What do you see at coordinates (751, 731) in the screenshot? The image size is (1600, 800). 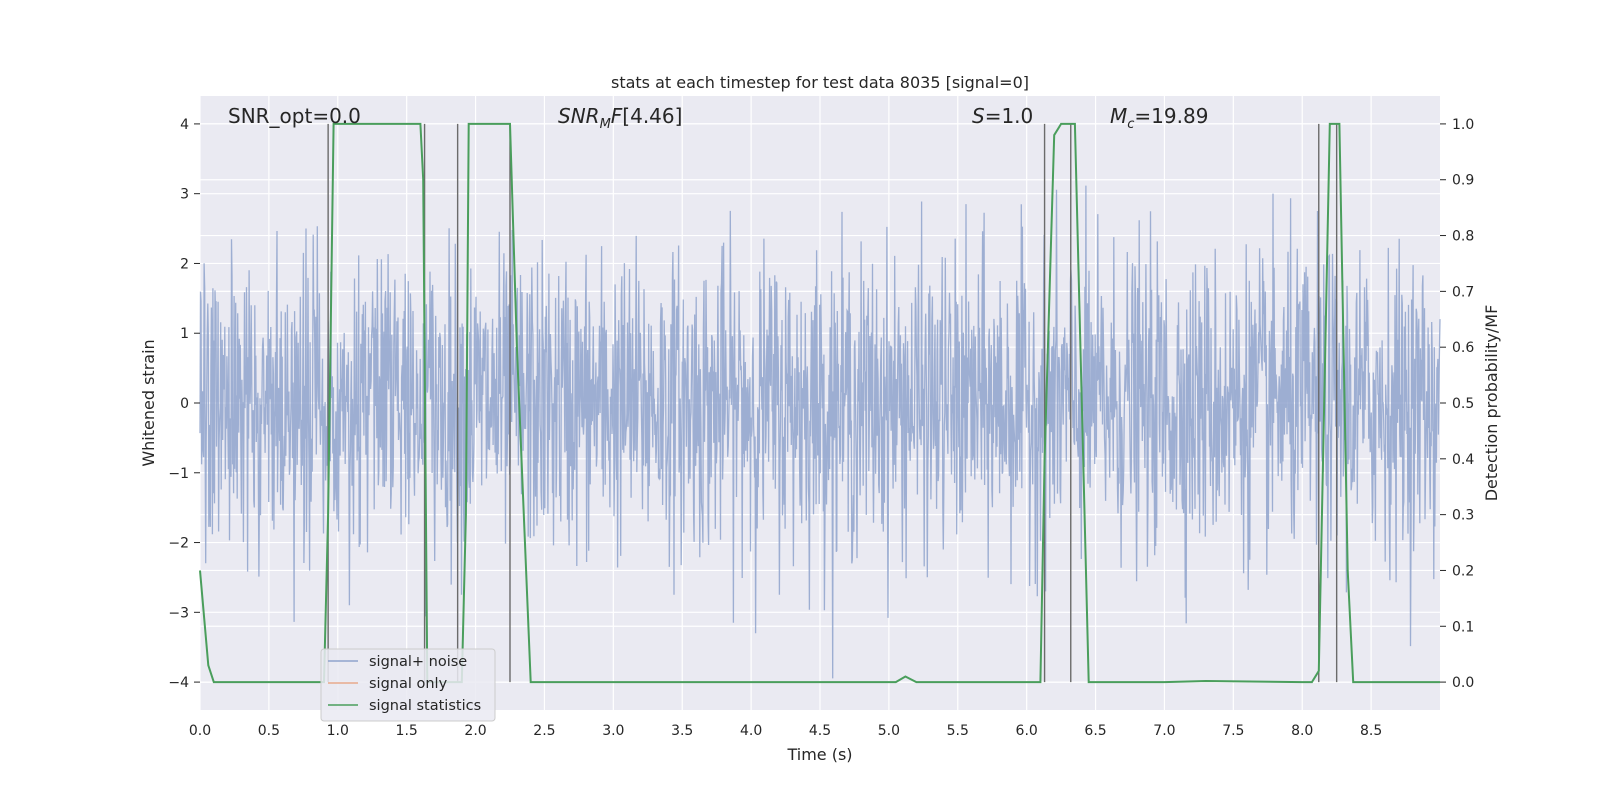 I see `x-tick-label: 4.0` at bounding box center [751, 731].